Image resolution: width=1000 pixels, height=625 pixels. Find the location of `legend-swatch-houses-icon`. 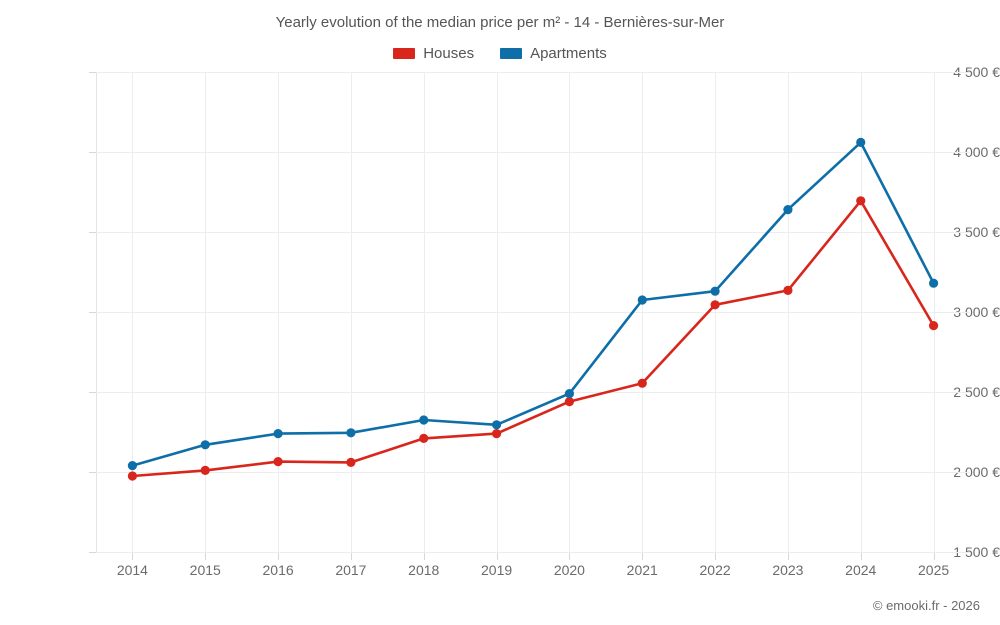

legend-swatch-houses-icon is located at coordinates (404, 53).